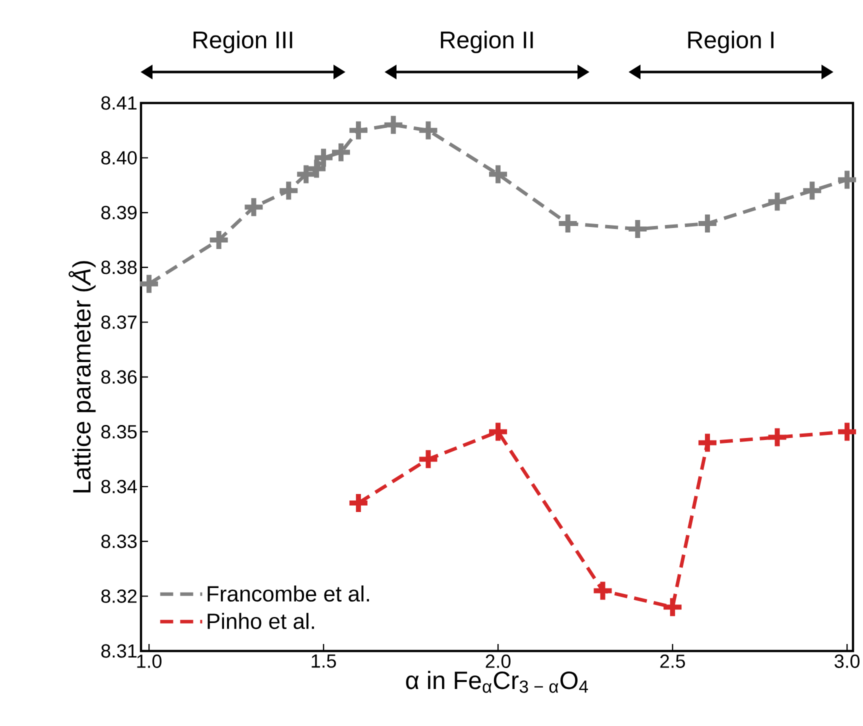  What do you see at coordinates (498, 661) in the screenshot?
I see `x-tick-label: 2.0` at bounding box center [498, 661].